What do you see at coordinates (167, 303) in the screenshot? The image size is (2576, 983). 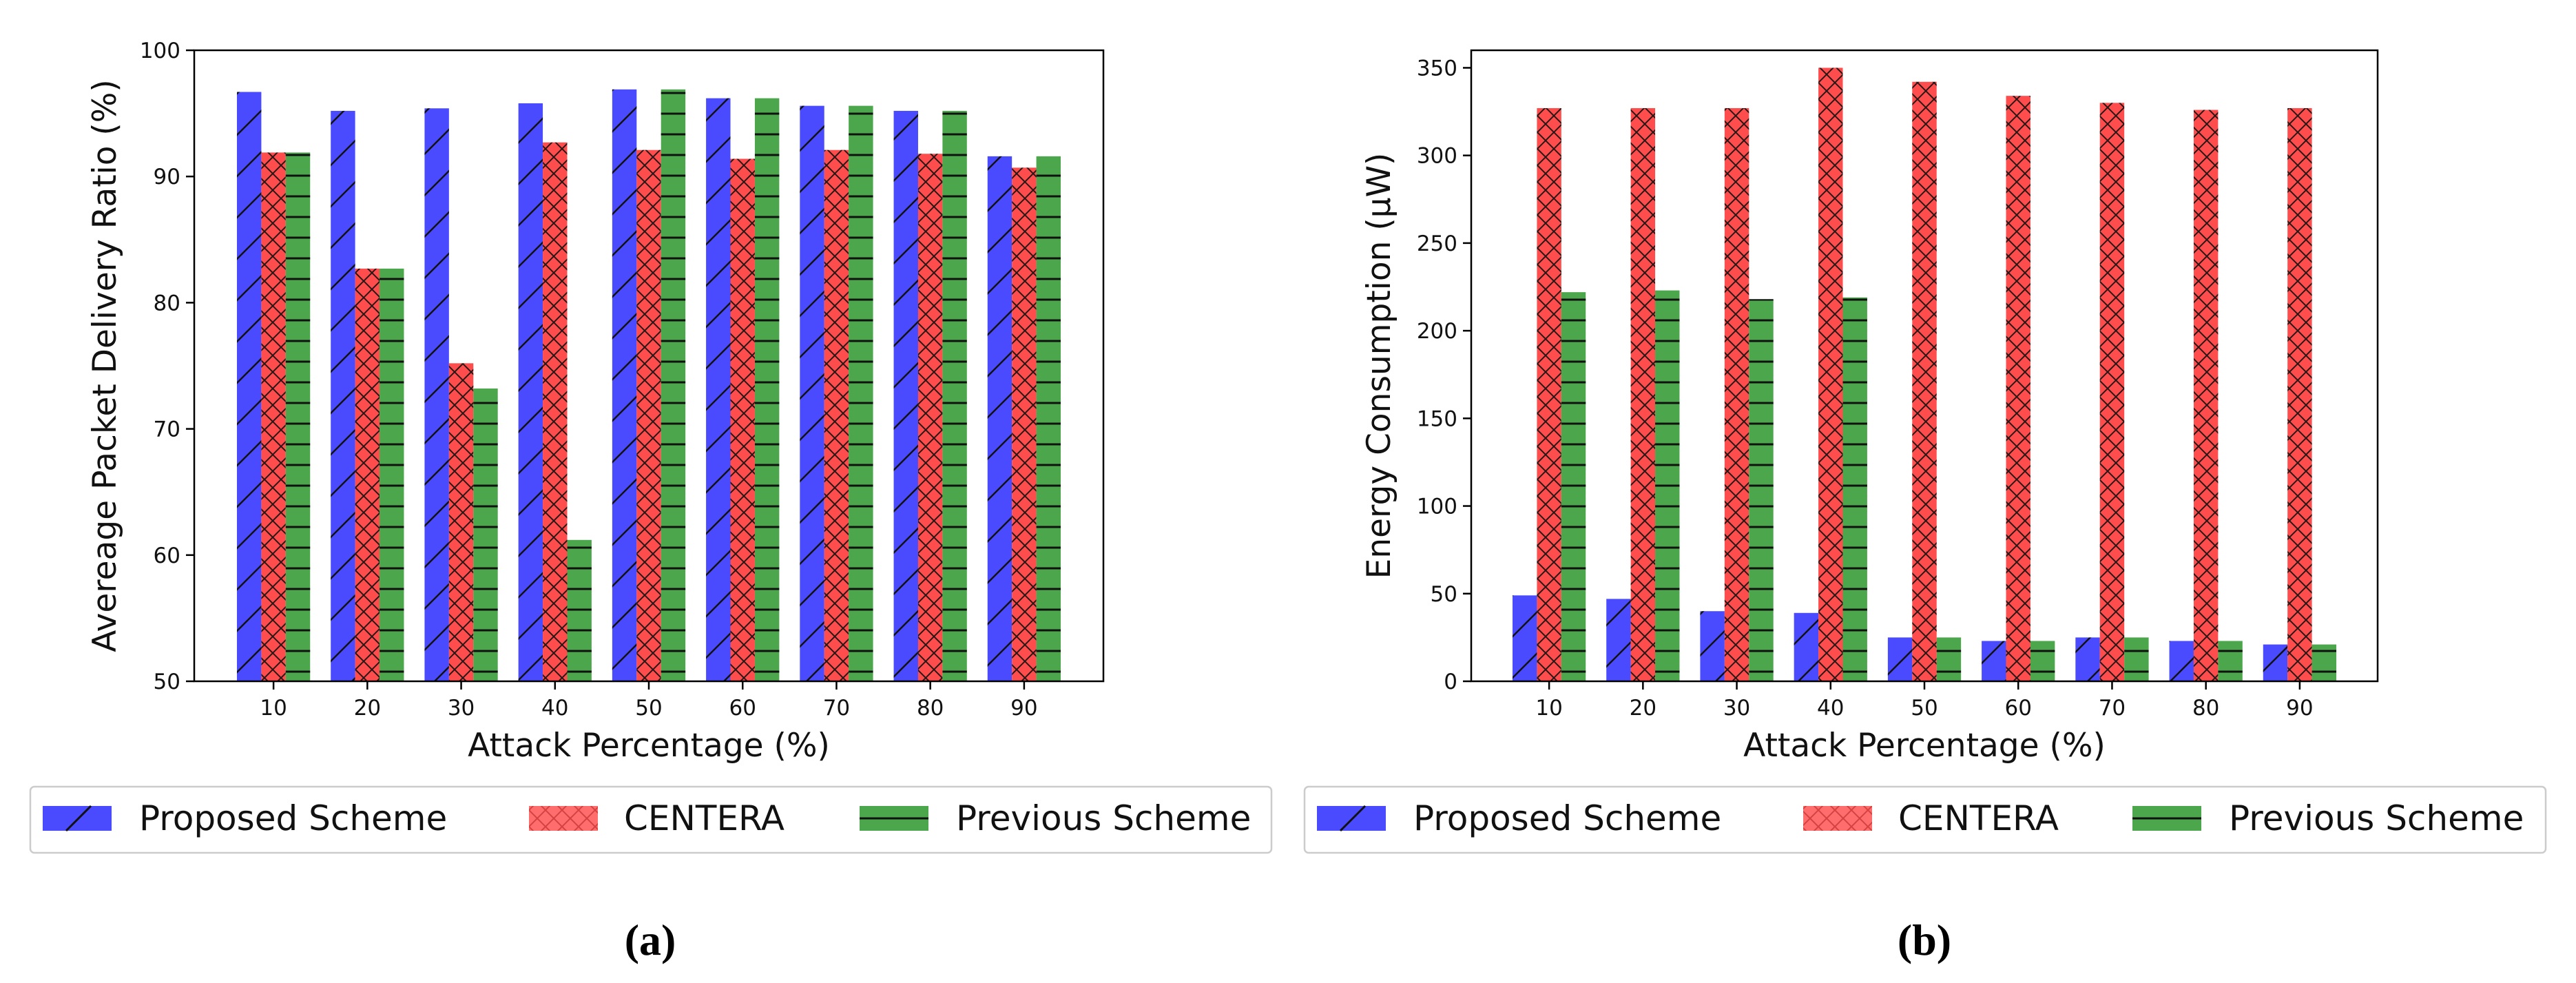 I see `y-tick-label: 80` at bounding box center [167, 303].